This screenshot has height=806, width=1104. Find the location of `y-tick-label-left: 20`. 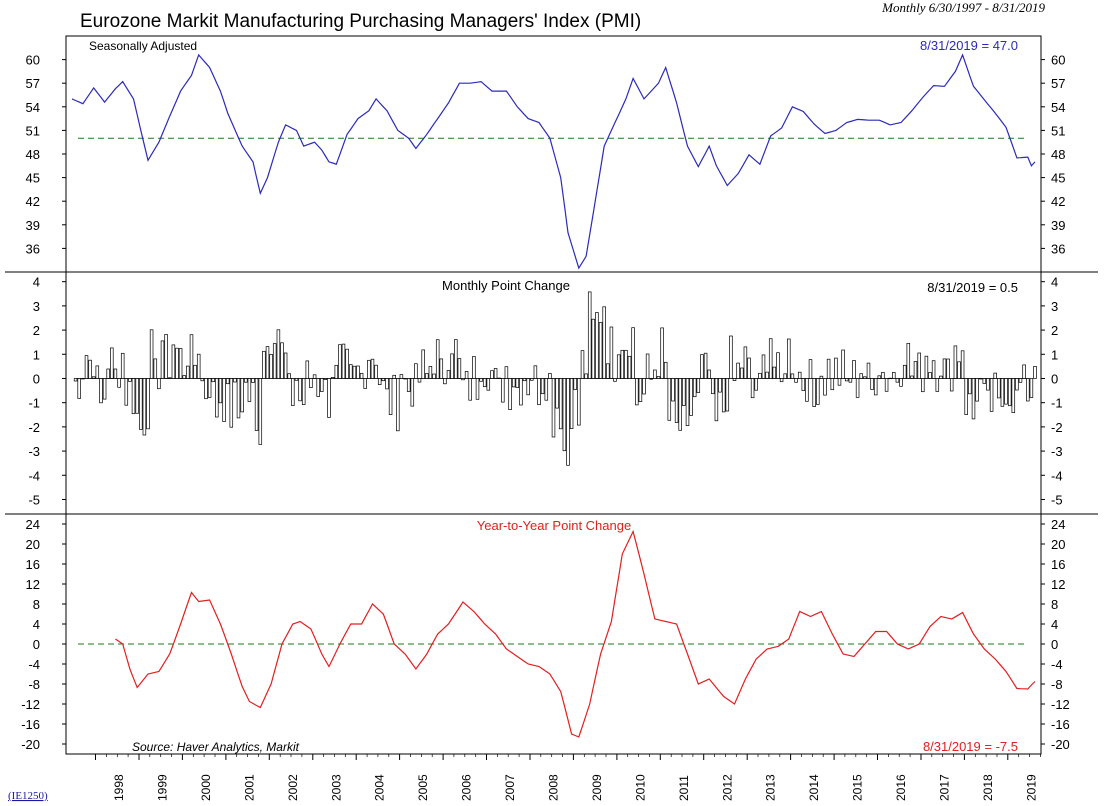

y-tick-label-left: 20 is located at coordinates (33, 544).